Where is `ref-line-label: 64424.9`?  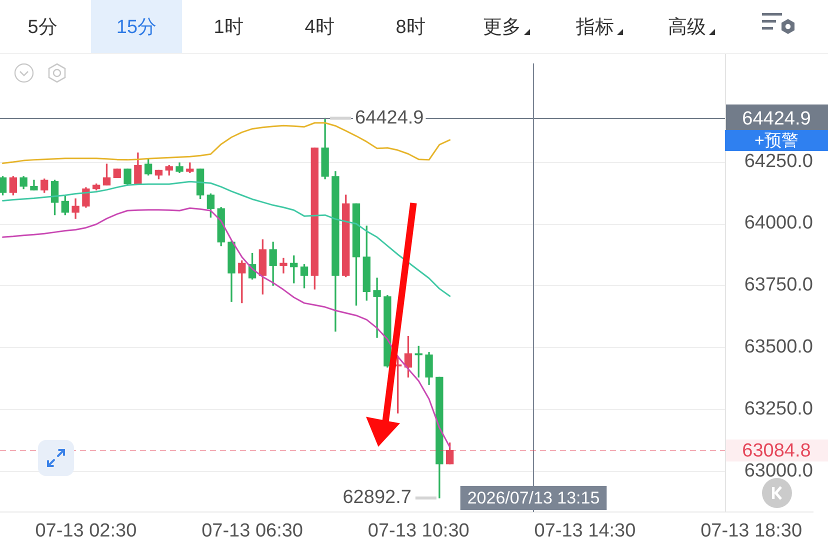 ref-line-label: 64424.9 is located at coordinates (776, 119).